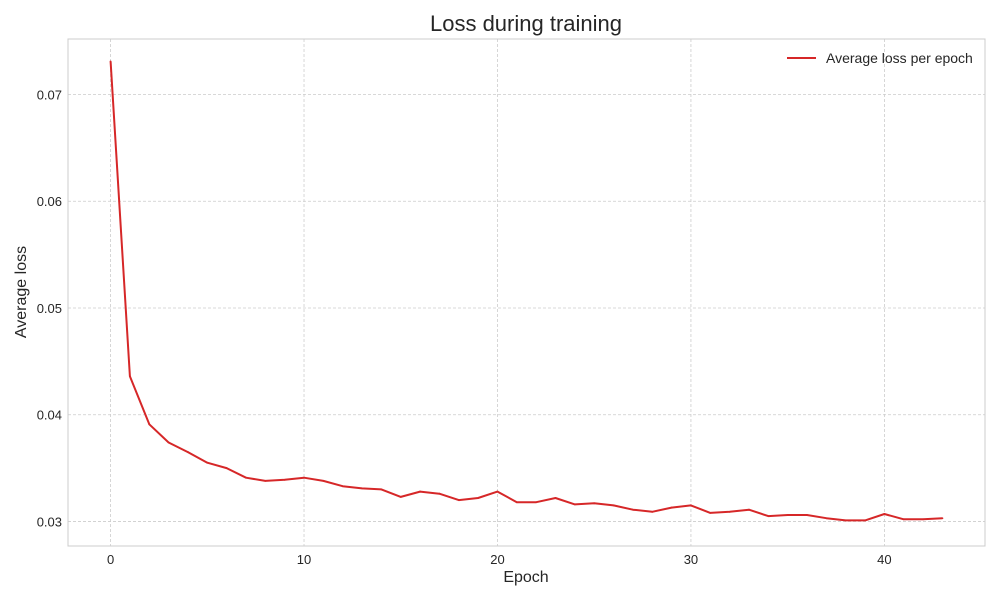  I want to click on y-tick-label: 0.07, so click(49, 95).